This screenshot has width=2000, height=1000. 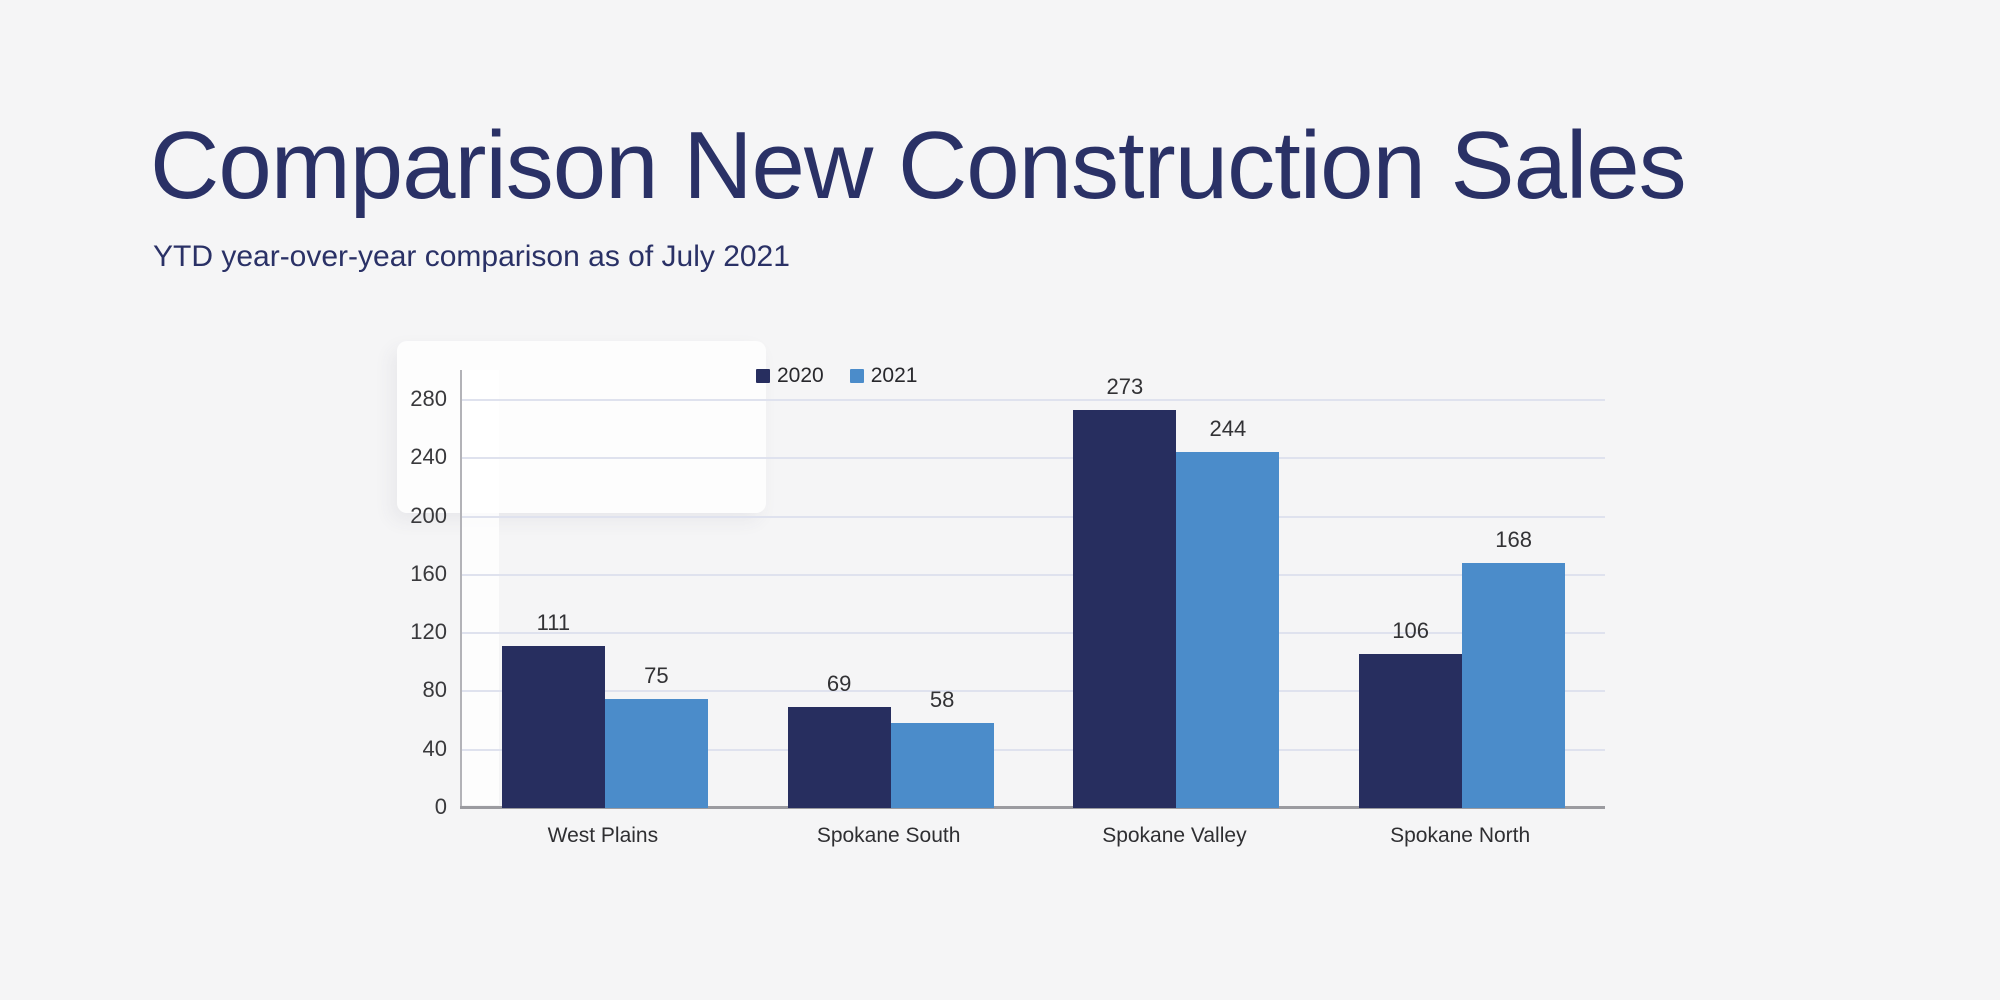 I want to click on category-label: Spokane South, so click(x=888, y=835).